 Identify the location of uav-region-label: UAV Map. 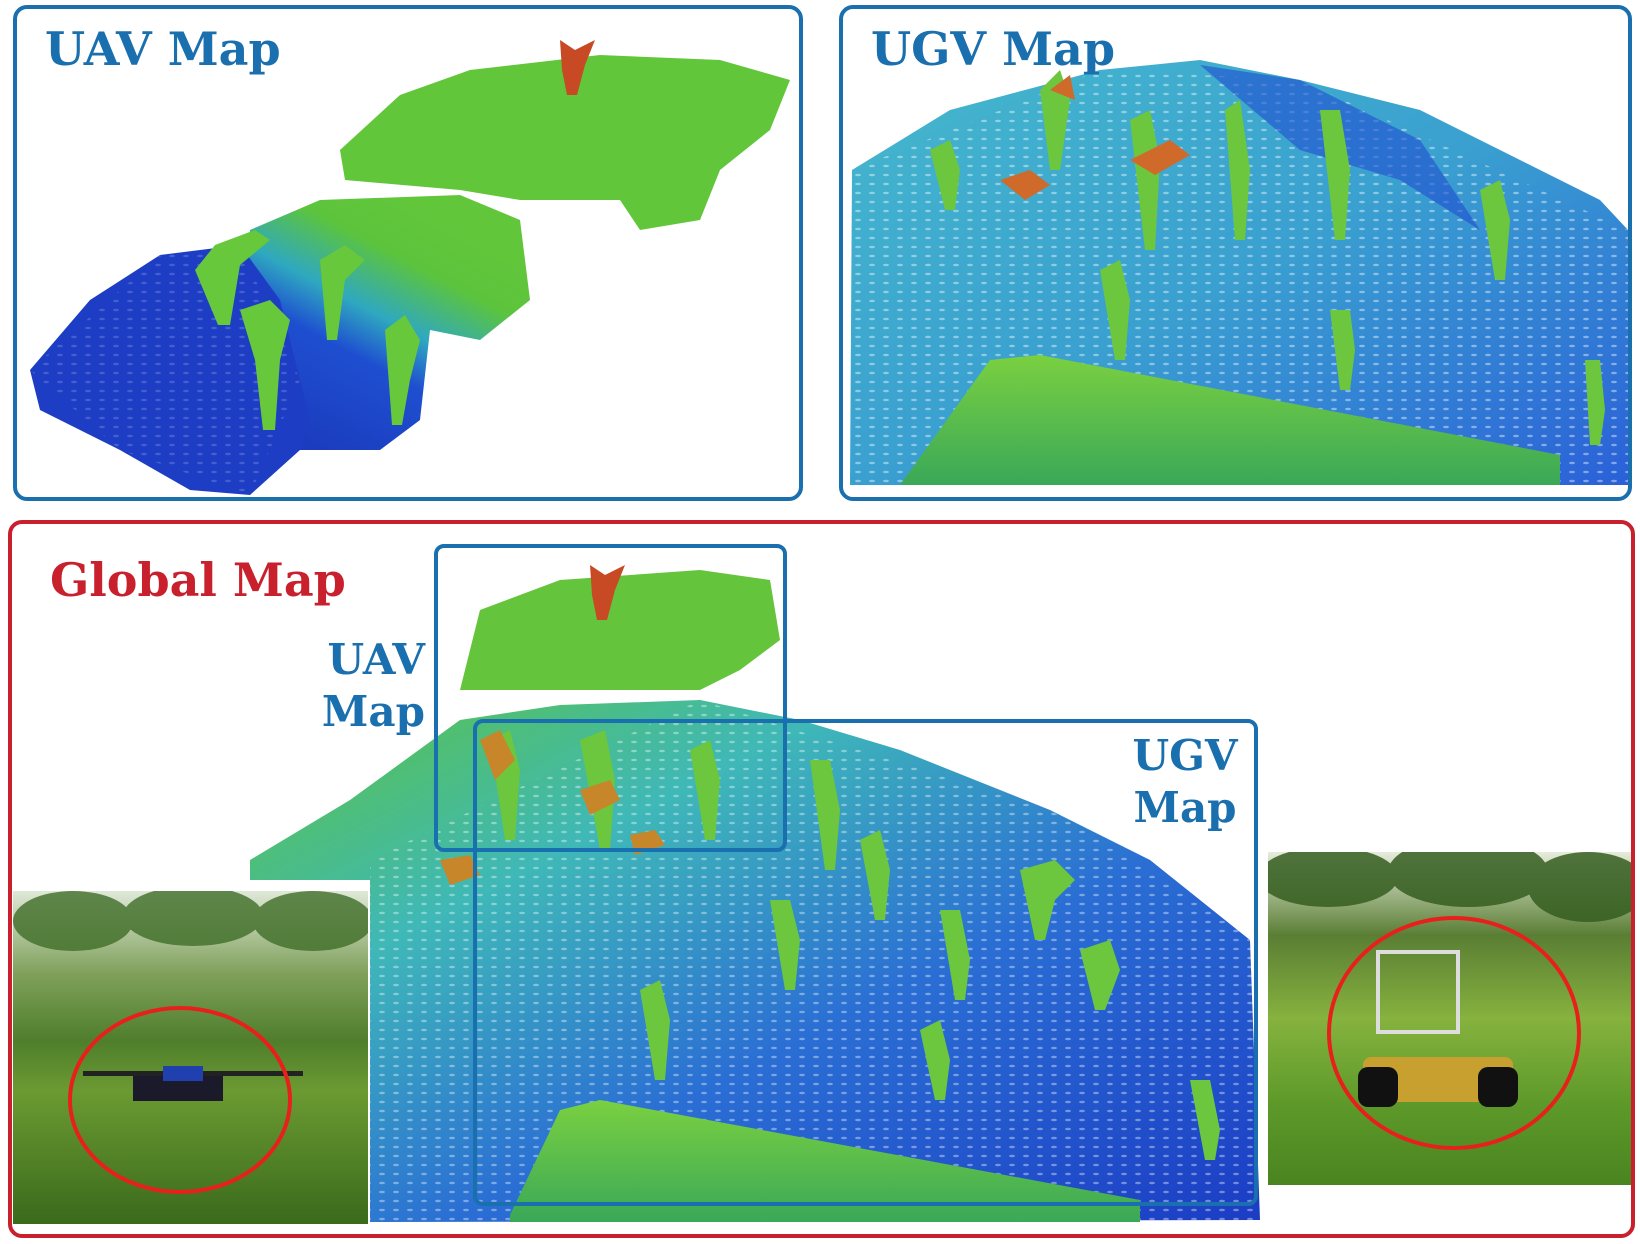
(372, 686).